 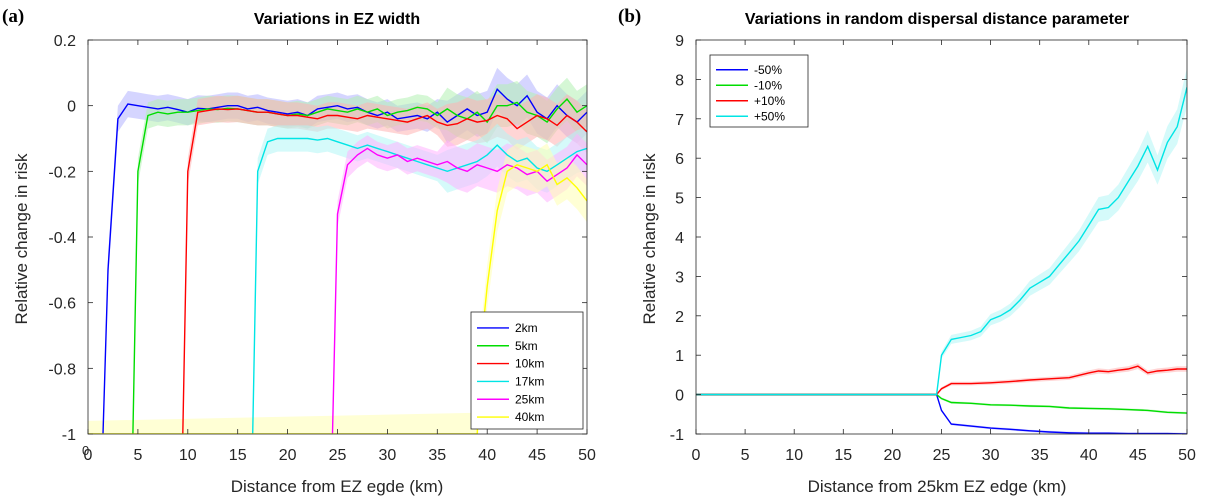 What do you see at coordinates (337, 19) in the screenshot?
I see `panel-a-title: Variations in EZ width` at bounding box center [337, 19].